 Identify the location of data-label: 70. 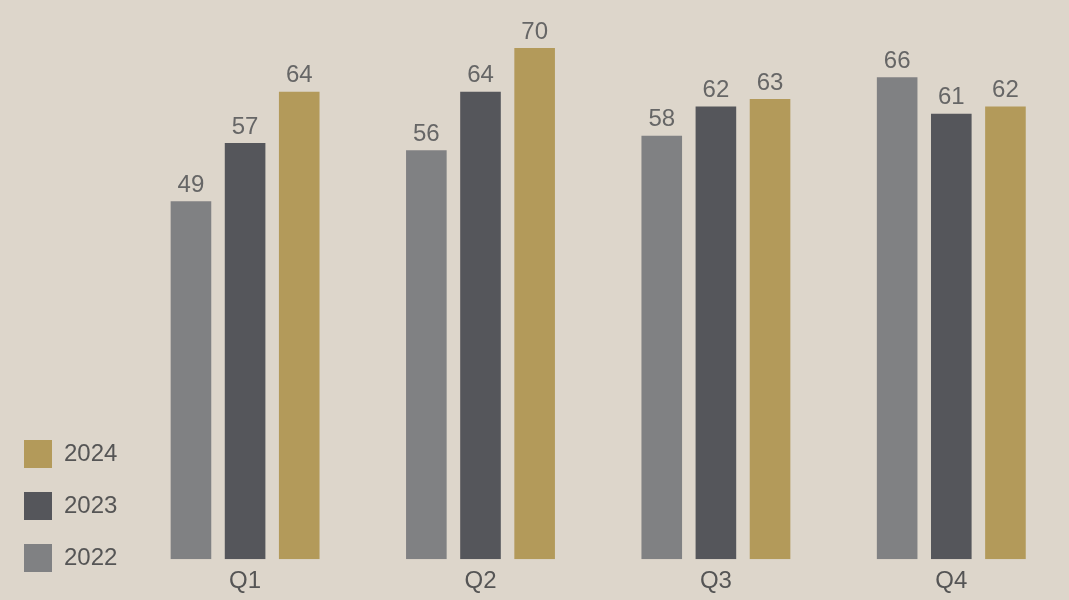
(534, 30).